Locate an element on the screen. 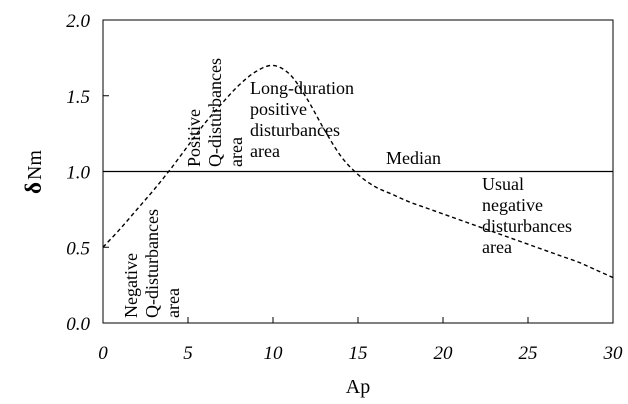  usual-negative-annotation: Usual negative disturbances area is located at coordinates (527, 215).